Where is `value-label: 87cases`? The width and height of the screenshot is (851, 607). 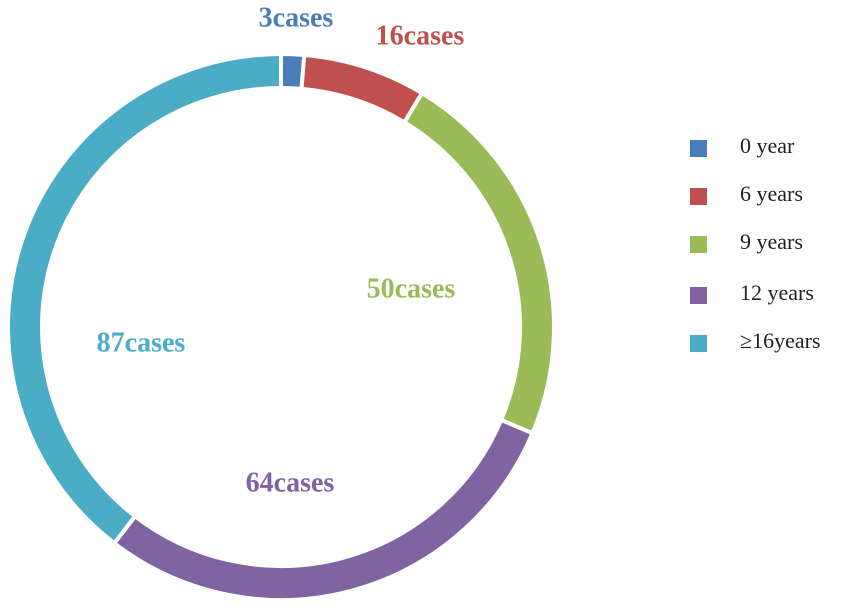 value-label: 87cases is located at coordinates (141, 342).